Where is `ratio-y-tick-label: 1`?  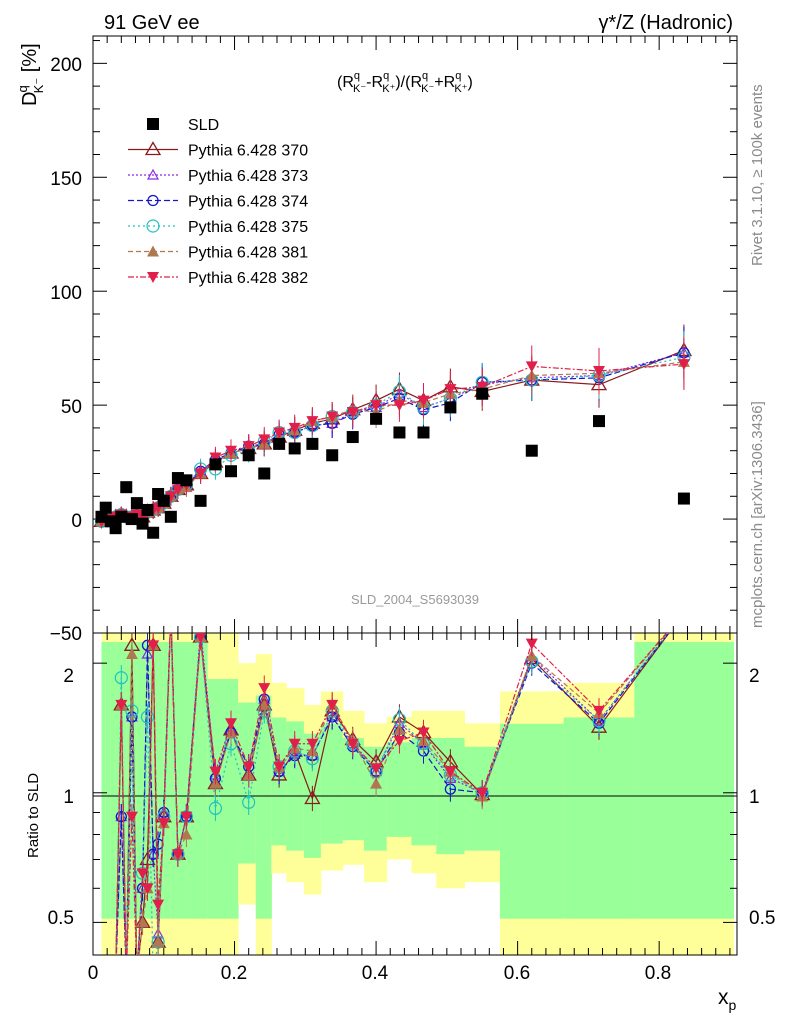 ratio-y-tick-label: 1 is located at coordinates (68, 797).